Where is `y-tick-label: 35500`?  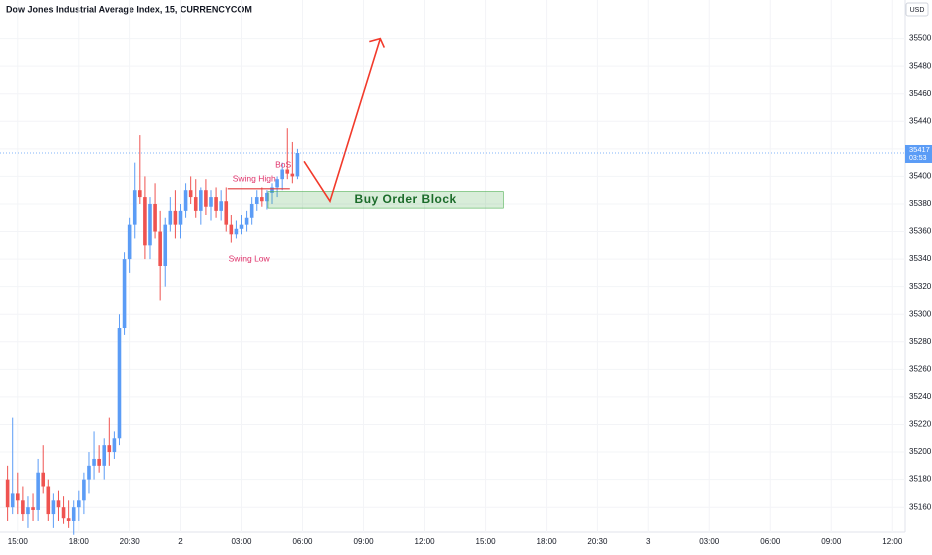
y-tick-label: 35500 is located at coordinates (920, 38).